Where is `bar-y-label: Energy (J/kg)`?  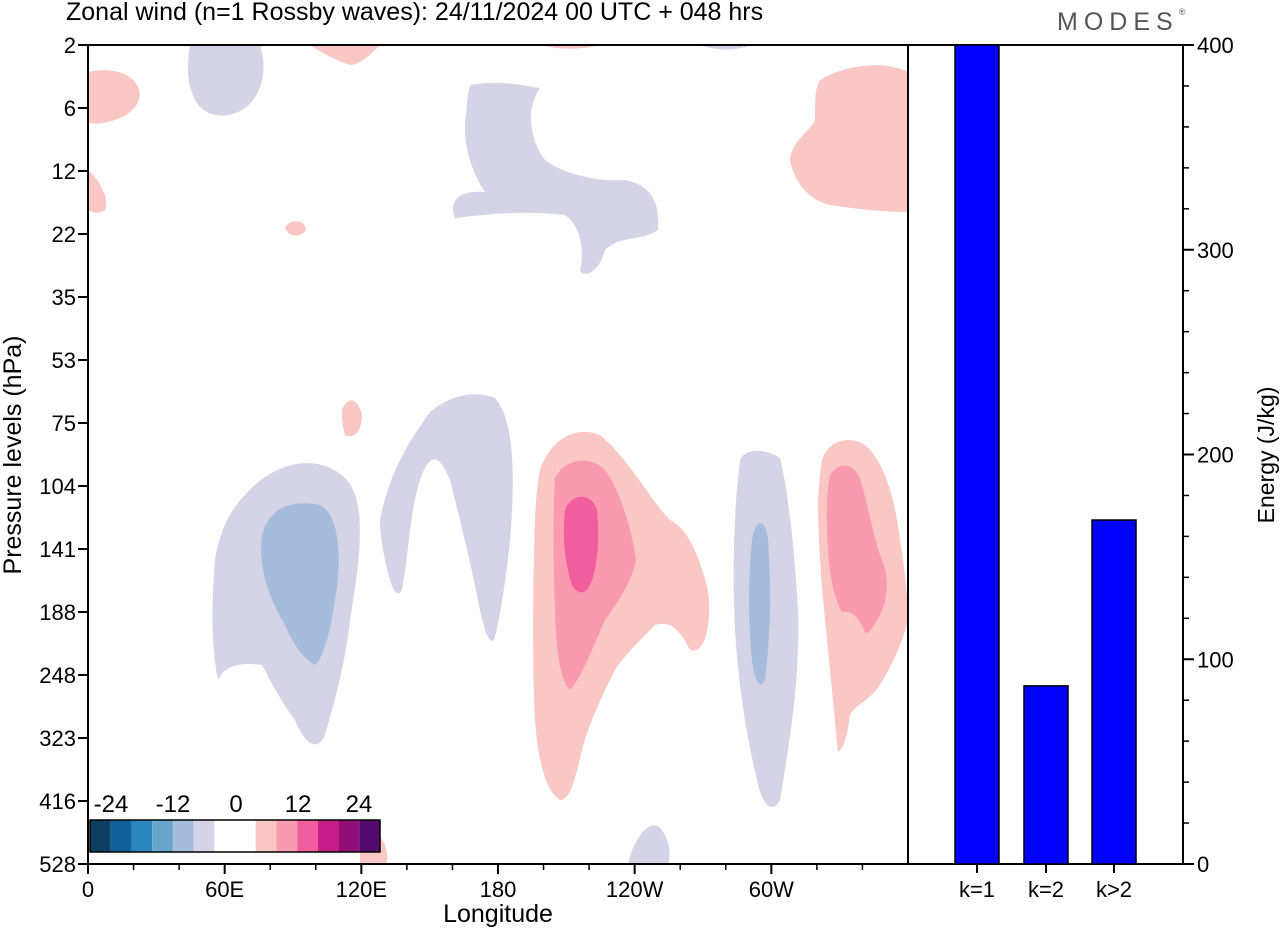
bar-y-label: Energy (J/kg) is located at coordinates (1266, 455).